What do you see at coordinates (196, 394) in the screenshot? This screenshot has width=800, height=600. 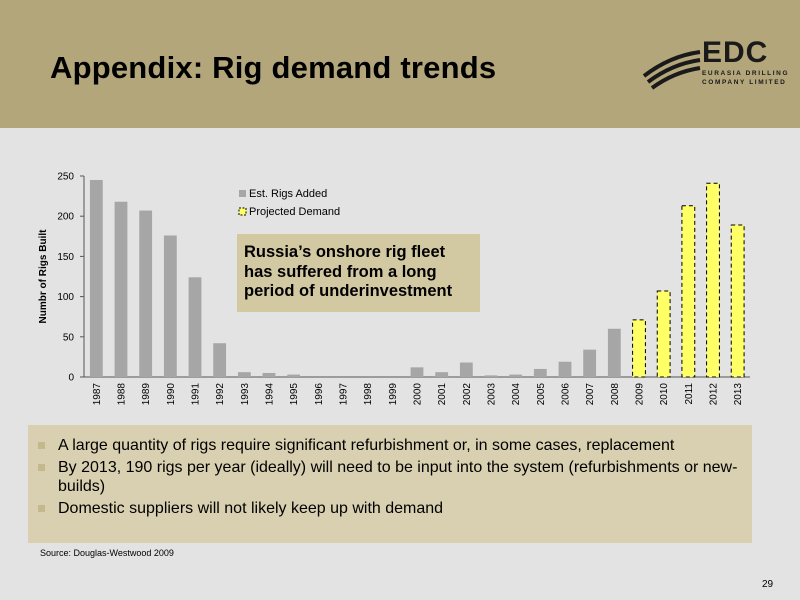 I see `x-tick-label: 1991` at bounding box center [196, 394].